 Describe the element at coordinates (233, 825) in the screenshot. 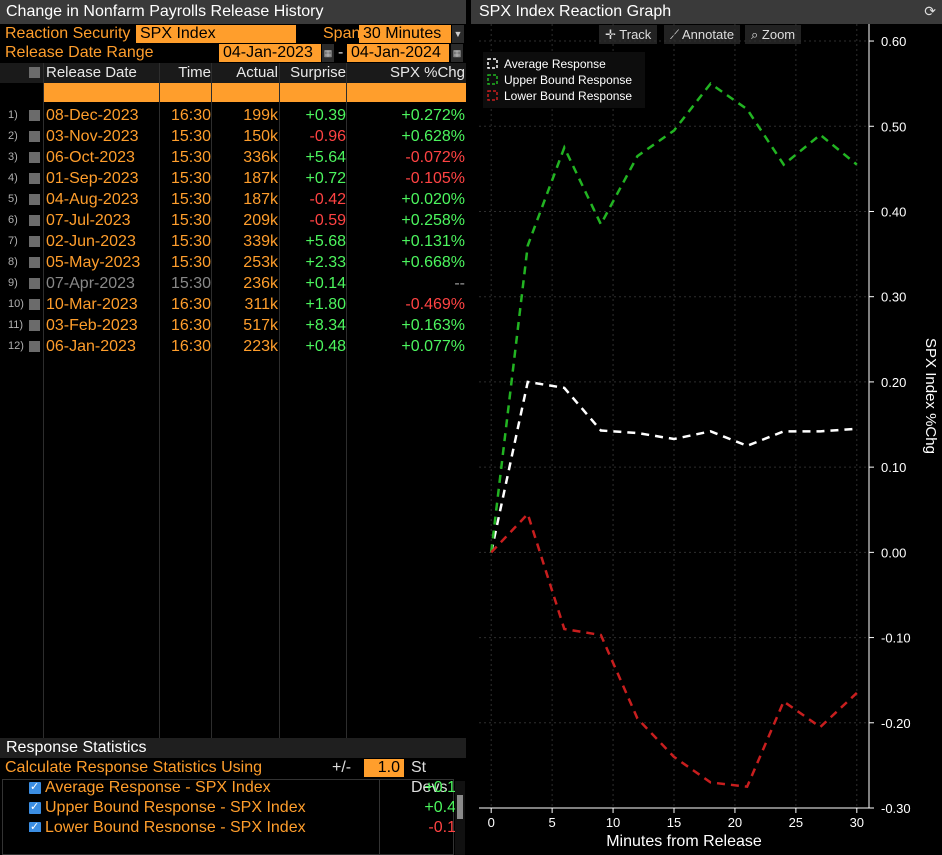

I see `stat-item-lower: Lower Bound Response - SPX Index -0.1` at that location.